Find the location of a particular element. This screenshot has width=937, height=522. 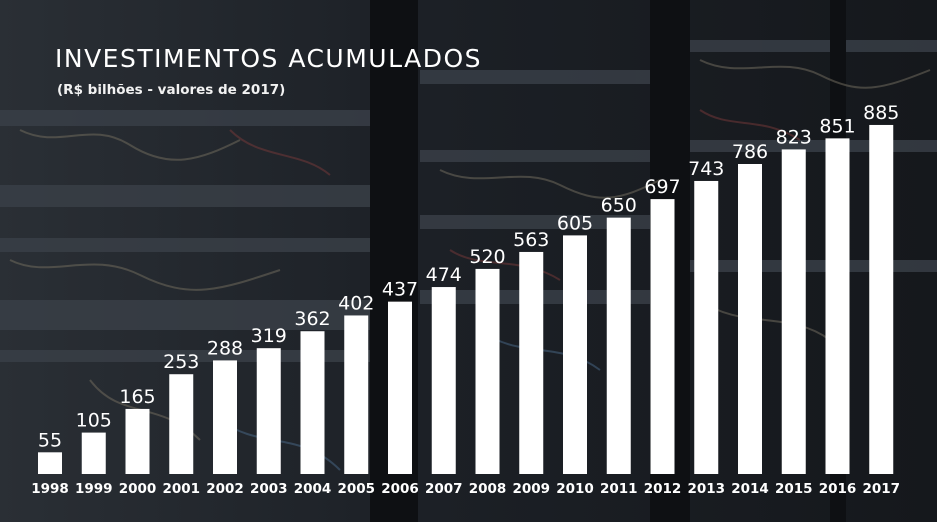

value-label-2011: 650 is located at coordinates (619, 206).